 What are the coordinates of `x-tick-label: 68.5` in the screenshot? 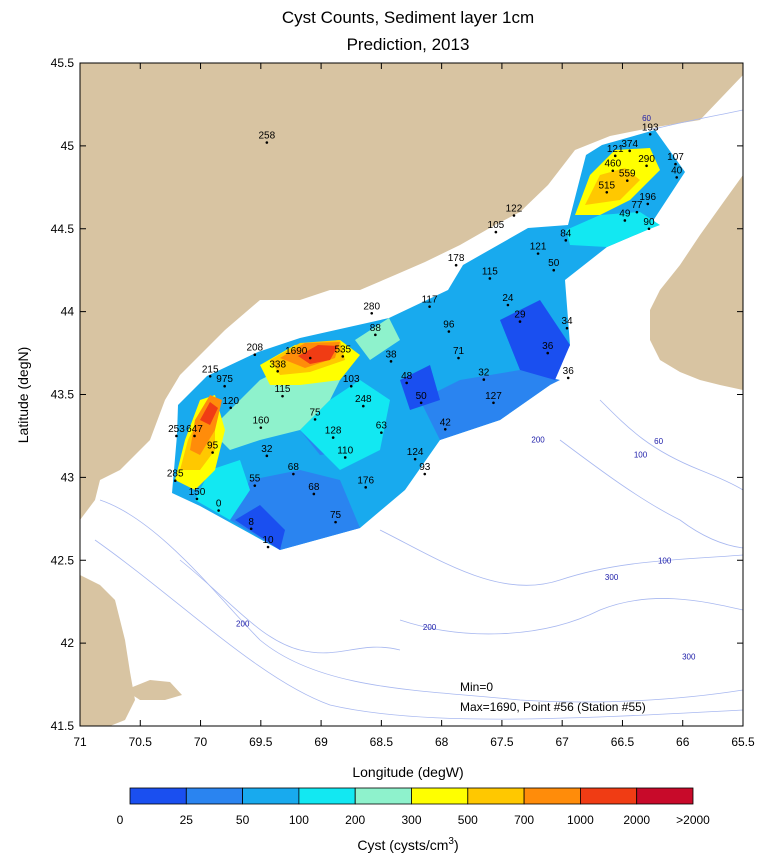 It's located at (382, 742).